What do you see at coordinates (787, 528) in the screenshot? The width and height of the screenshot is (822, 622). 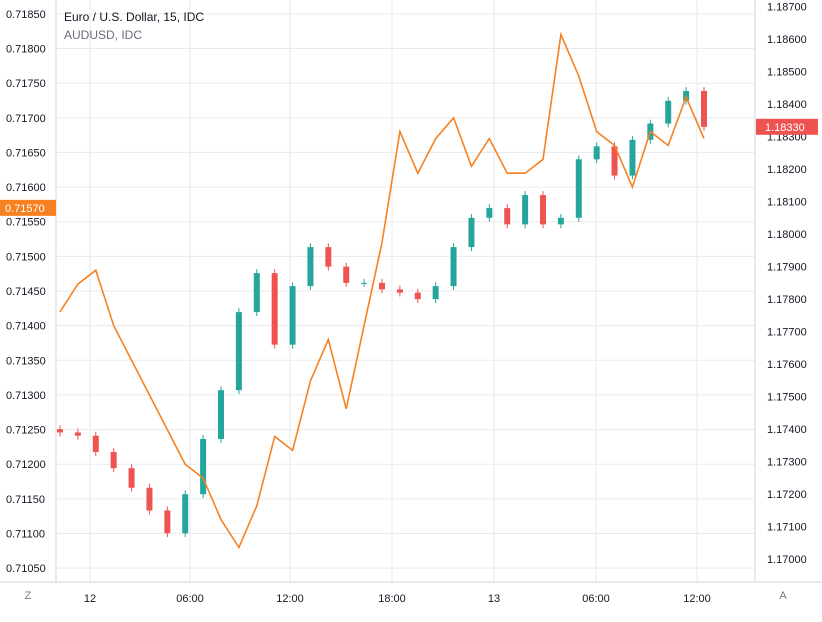 I see `right-axis-tick-label: 1.17100` at bounding box center [787, 528].